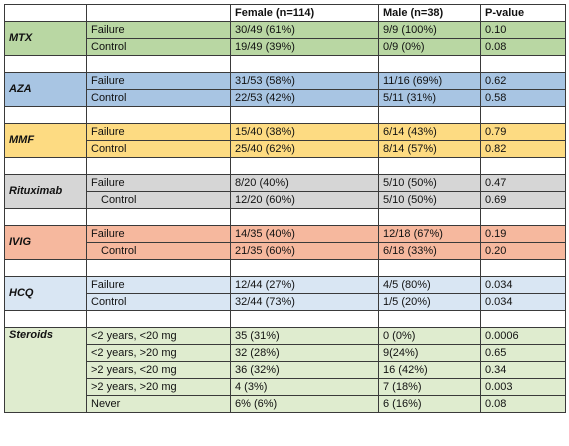  What do you see at coordinates (45, 242) in the screenshot?
I see `drug-label: IVIG` at bounding box center [45, 242].